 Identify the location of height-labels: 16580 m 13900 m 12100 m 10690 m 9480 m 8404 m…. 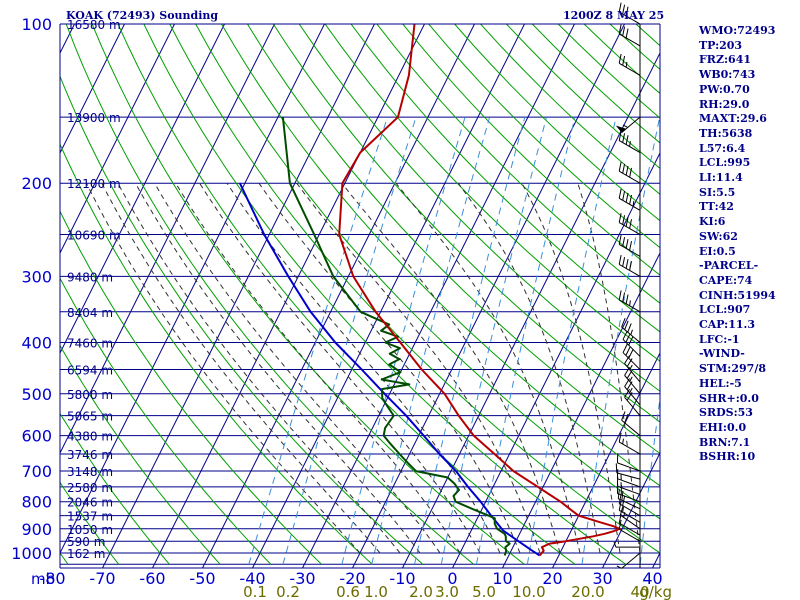
(94, 289).